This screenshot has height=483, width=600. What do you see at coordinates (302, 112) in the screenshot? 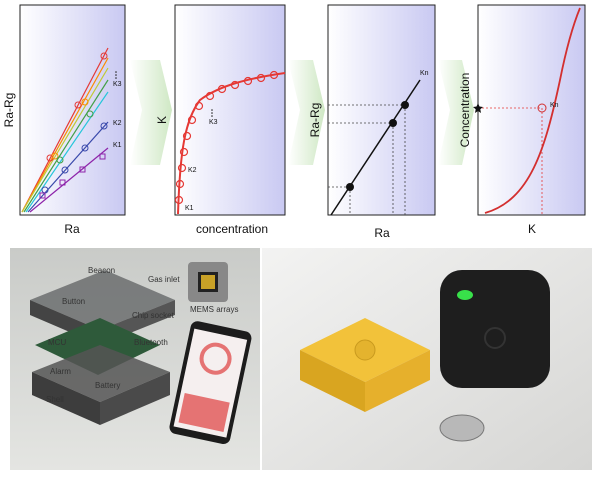
I see `arrows` at bounding box center [302, 112].